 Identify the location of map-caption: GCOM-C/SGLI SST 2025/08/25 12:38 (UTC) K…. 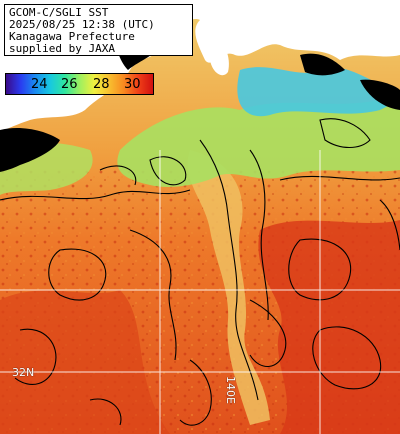
(98, 30).